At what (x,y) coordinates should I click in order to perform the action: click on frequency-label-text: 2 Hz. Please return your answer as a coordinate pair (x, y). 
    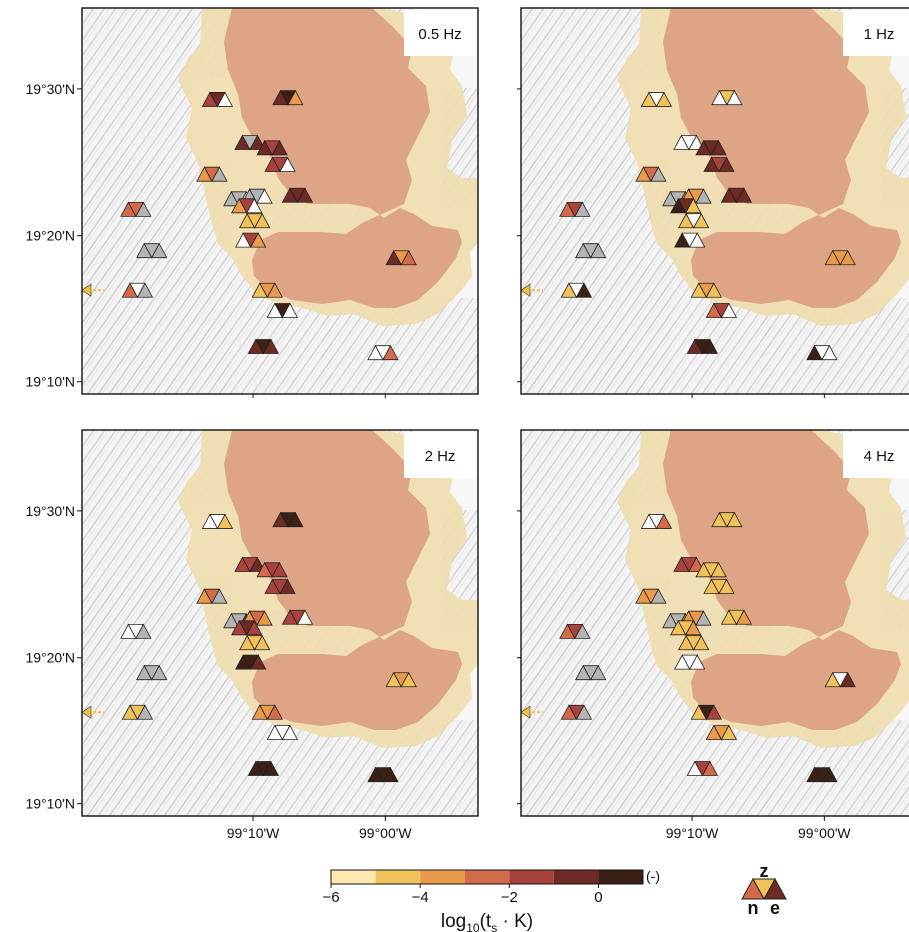
    Looking at the image, I should click on (440, 456).